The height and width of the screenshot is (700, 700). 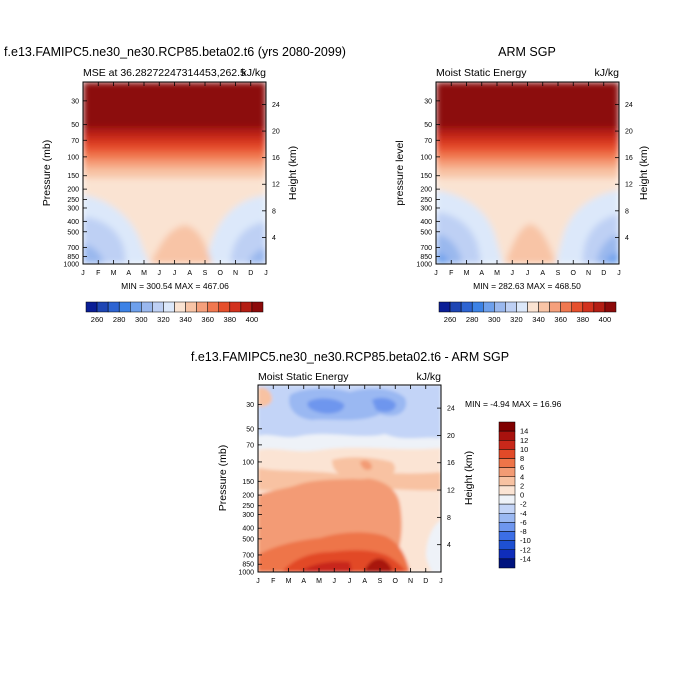 I want to click on colorbar-label: -6, so click(x=523, y=522).